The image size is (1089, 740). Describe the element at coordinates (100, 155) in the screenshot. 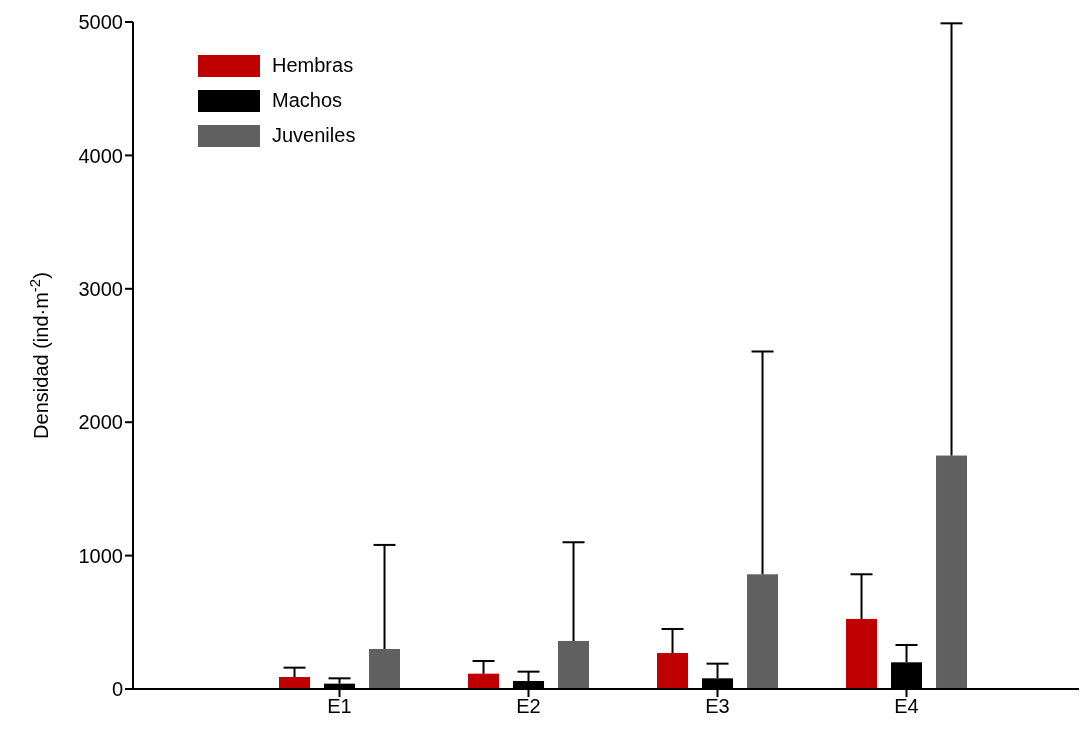

I see `y-tick-label: 4000` at that location.